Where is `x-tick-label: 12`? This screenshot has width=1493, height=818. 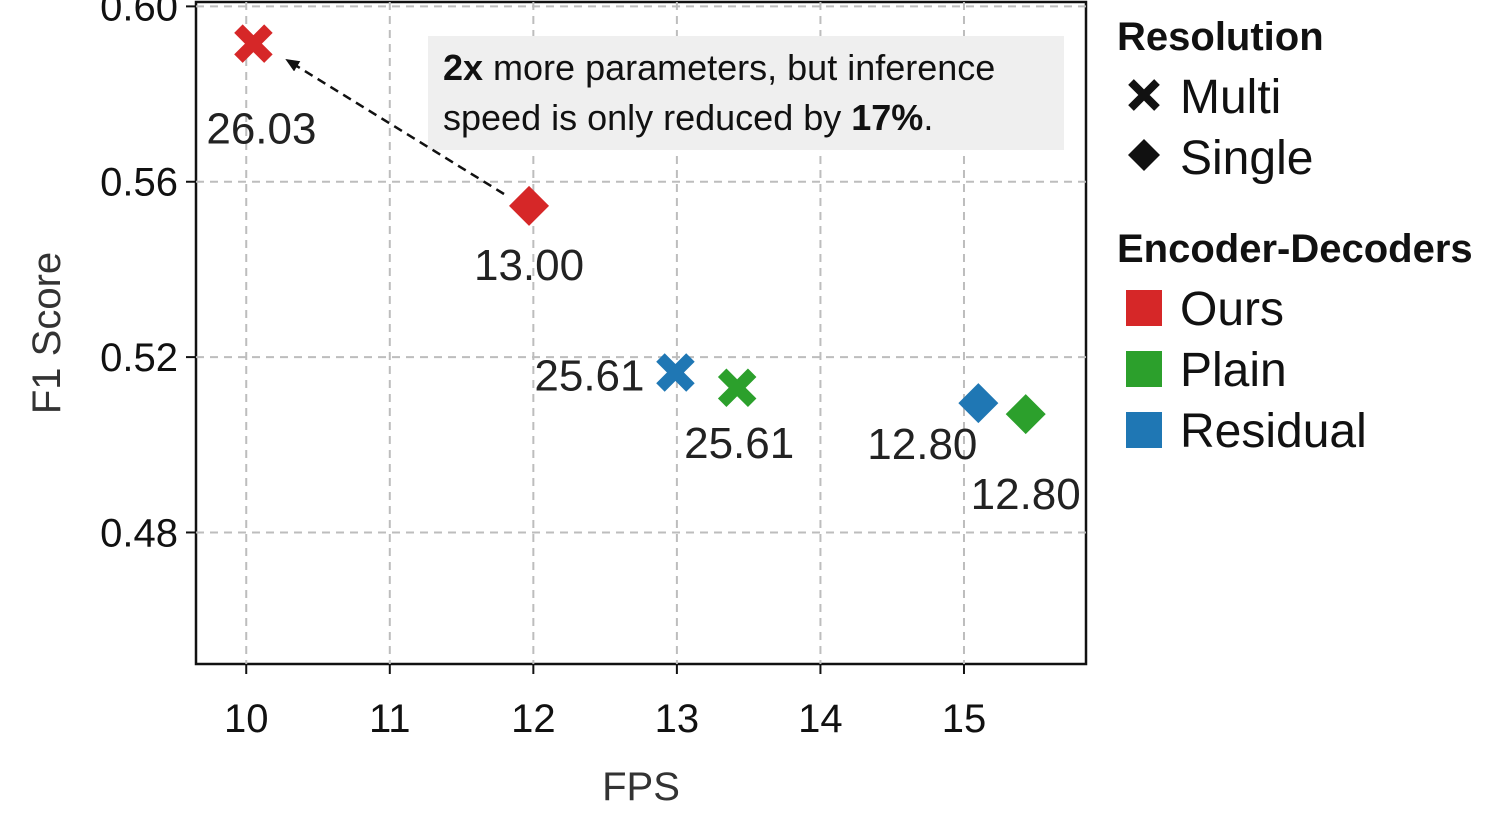 x-tick-label: 12 is located at coordinates (533, 719).